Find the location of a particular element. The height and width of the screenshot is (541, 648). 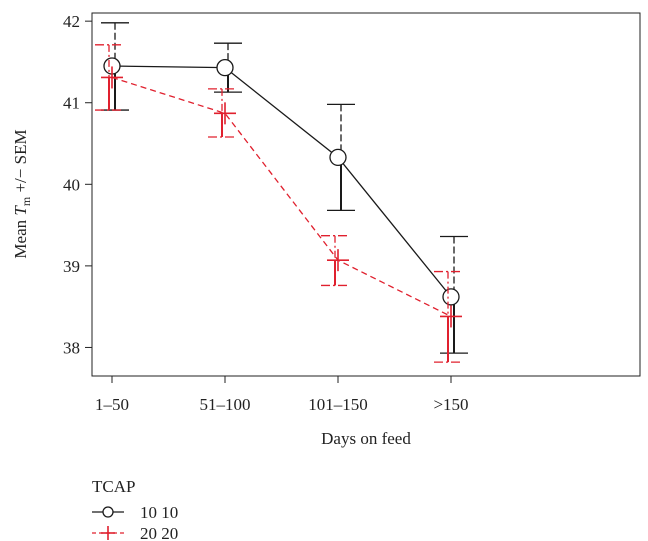

x-tick-label-2: 101–150 is located at coordinates (338, 404).